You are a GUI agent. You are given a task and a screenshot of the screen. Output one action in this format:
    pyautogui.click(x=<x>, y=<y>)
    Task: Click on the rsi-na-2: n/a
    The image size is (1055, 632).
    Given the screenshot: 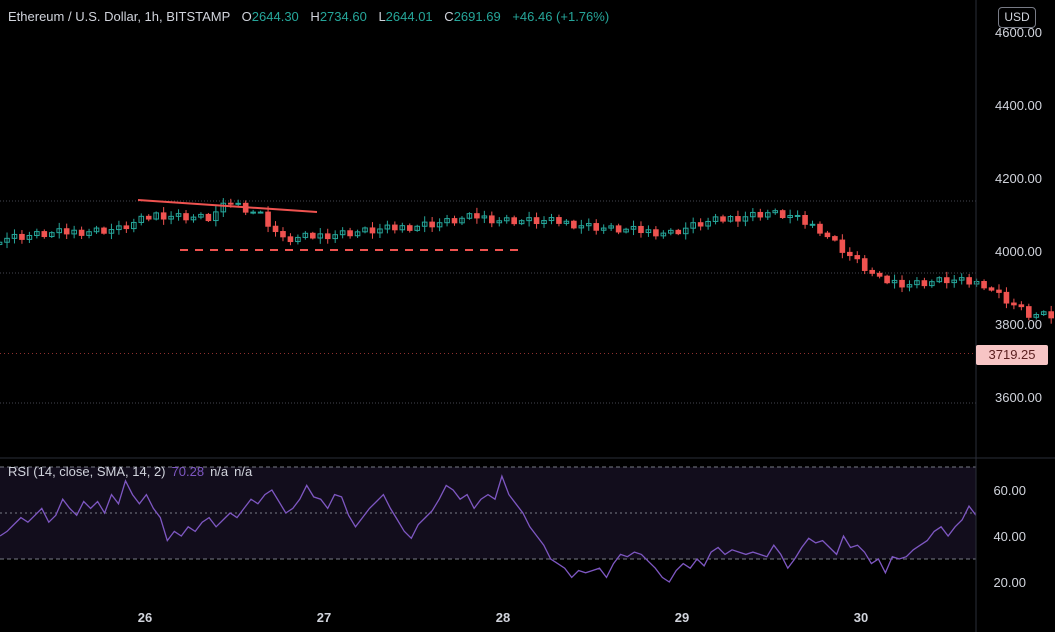 What is the action you would take?
    pyautogui.click(x=243, y=471)
    